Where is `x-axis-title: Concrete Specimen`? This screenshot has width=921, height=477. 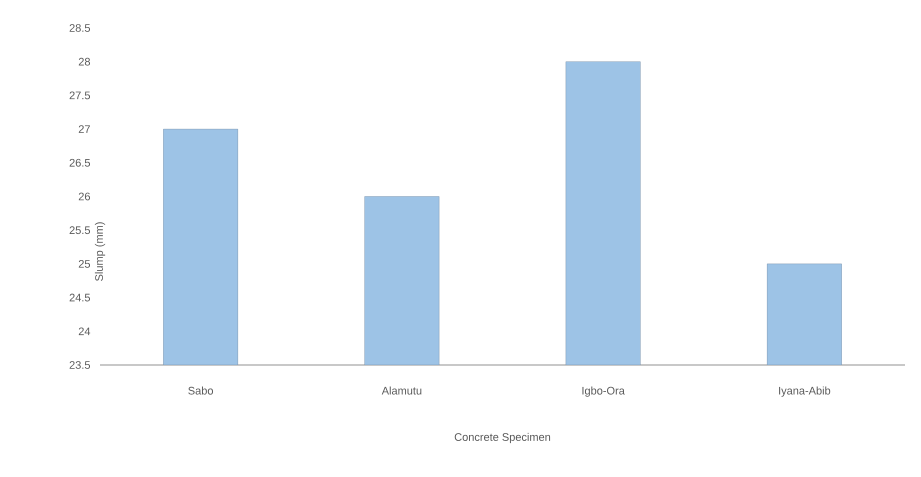
x-axis-title: Concrete Specimen is located at coordinates (502, 438).